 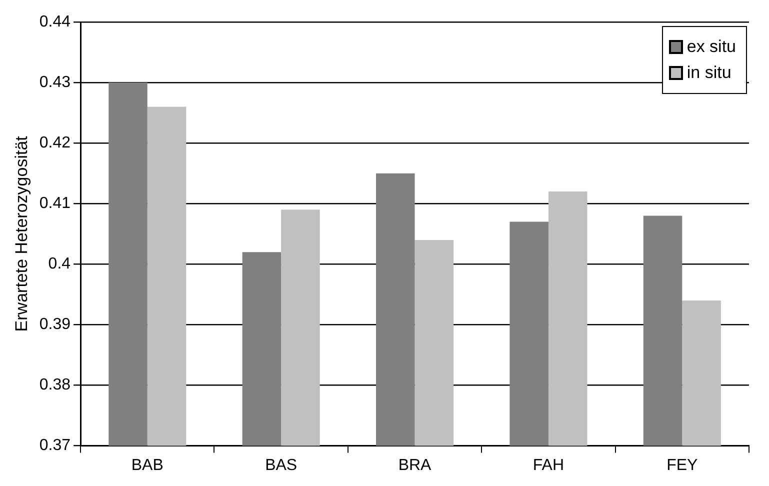 What do you see at coordinates (55, 203) in the screenshot?
I see `y-tick-label: 0.41` at bounding box center [55, 203].